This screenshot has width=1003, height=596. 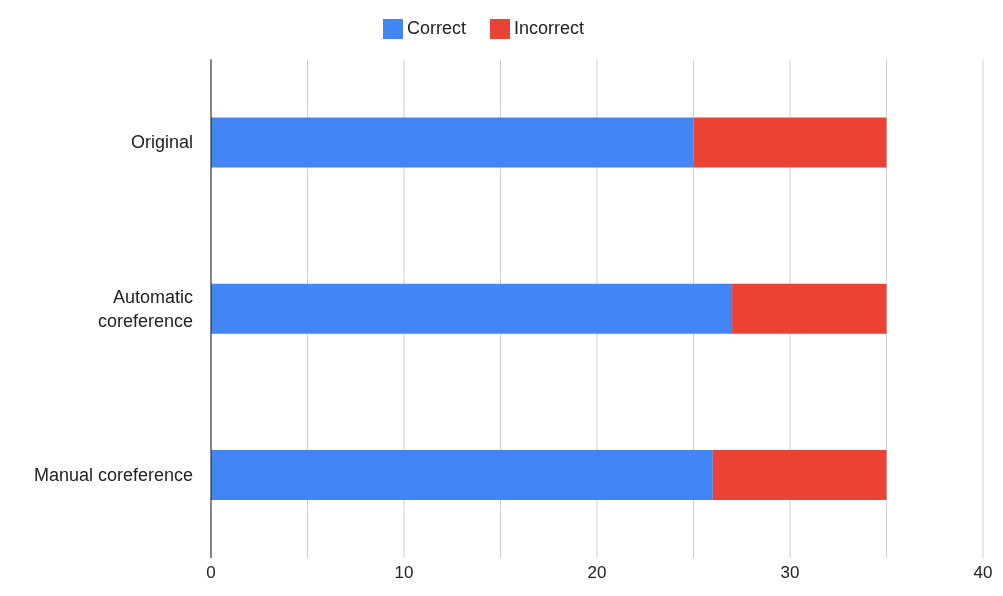 I want to click on y-tick-label: Original, so click(x=161, y=142).